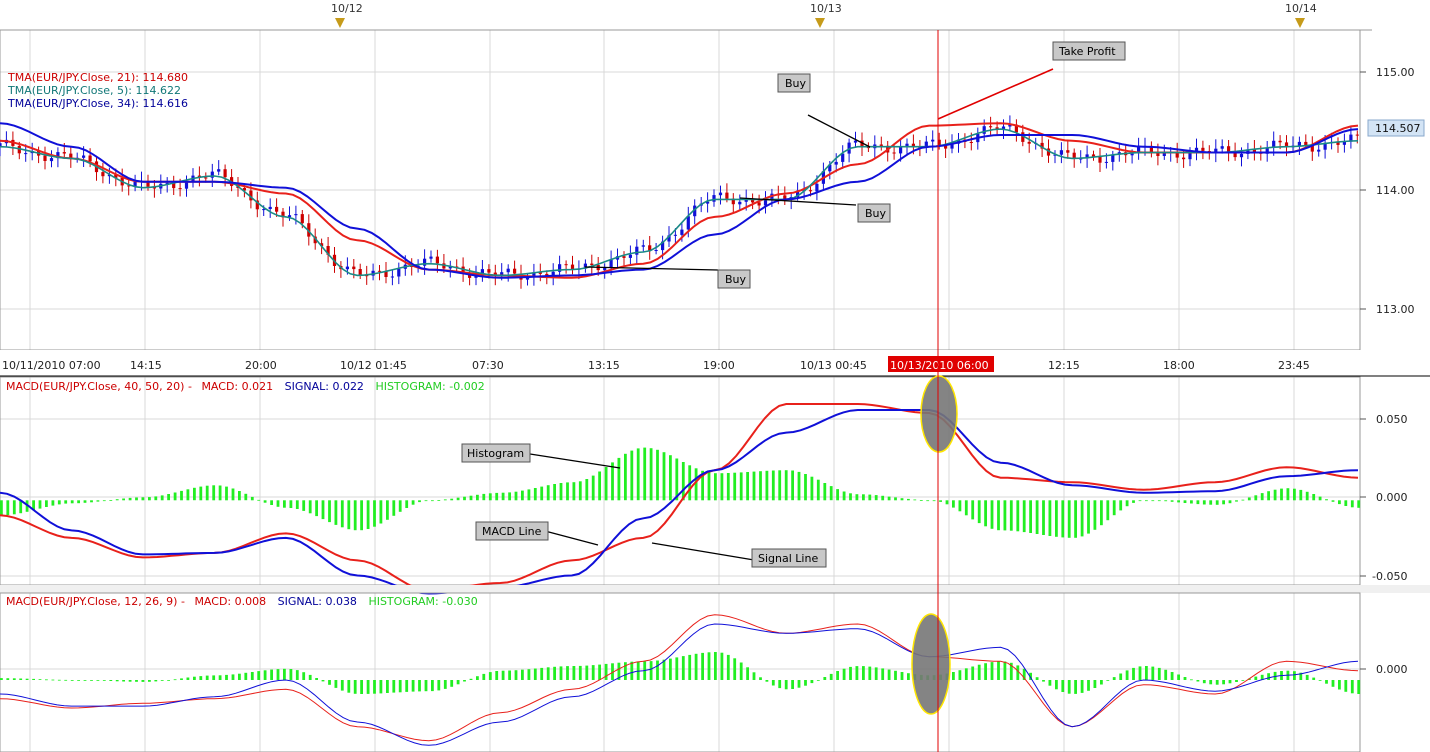 The image size is (1430, 752). What do you see at coordinates (789, 558) in the screenshot?
I see `signal-line-callout: Signal Line` at bounding box center [789, 558].